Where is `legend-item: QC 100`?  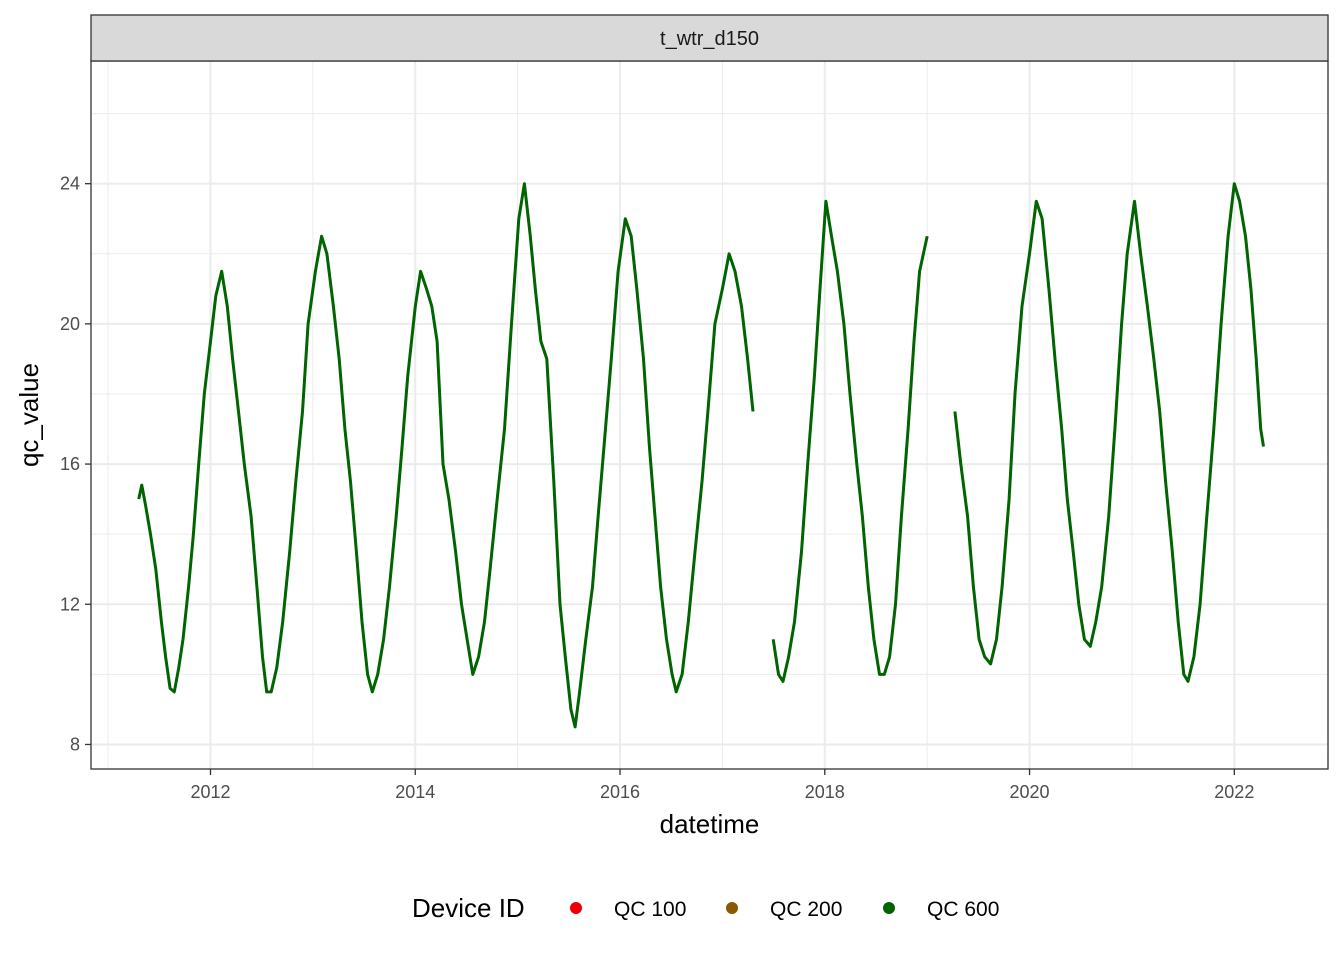
legend-item: QC 100 is located at coordinates (628, 909).